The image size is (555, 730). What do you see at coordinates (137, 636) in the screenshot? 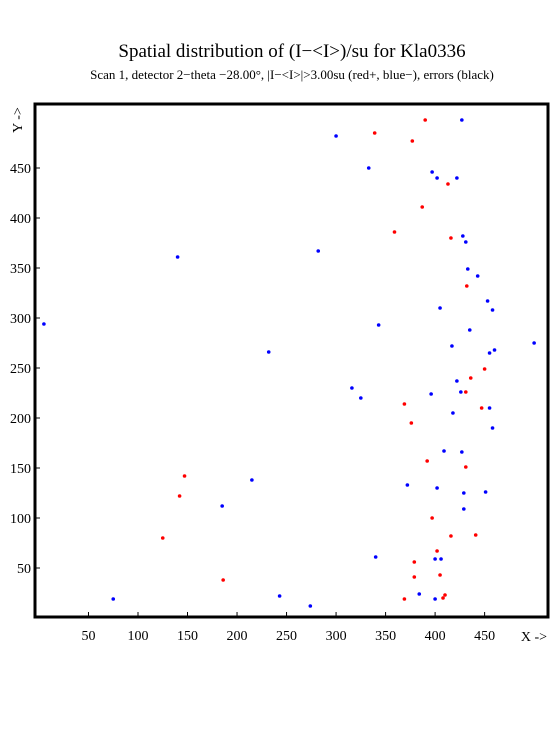
I see `x-tick-label: 100` at bounding box center [137, 636].